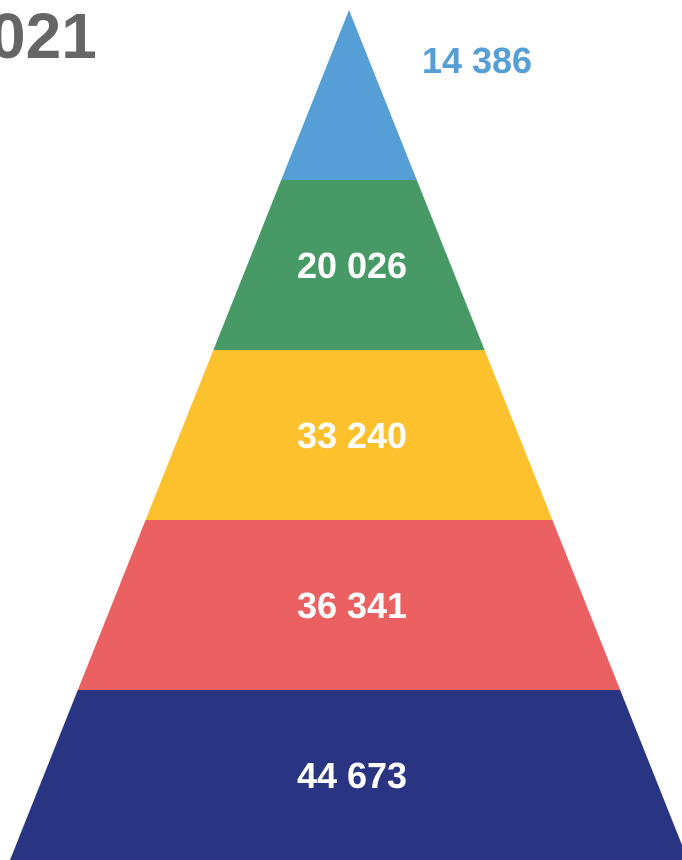  What do you see at coordinates (48, 36) in the screenshot?
I see `chart-title: 021` at bounding box center [48, 36].